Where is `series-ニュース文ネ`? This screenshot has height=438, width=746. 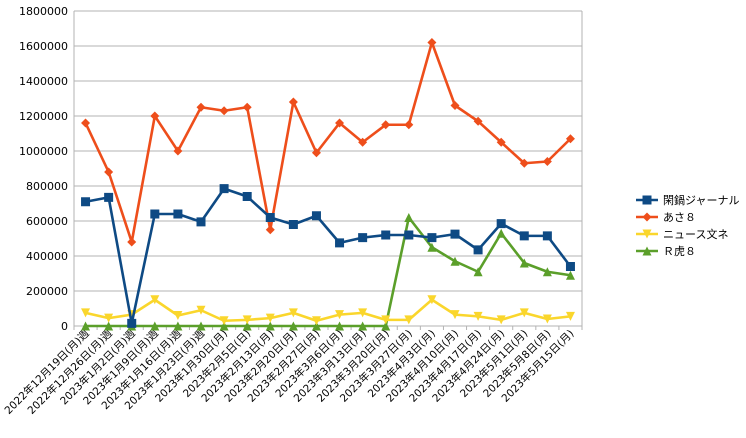
series-ニュース文ネ is located at coordinates (328, 310).